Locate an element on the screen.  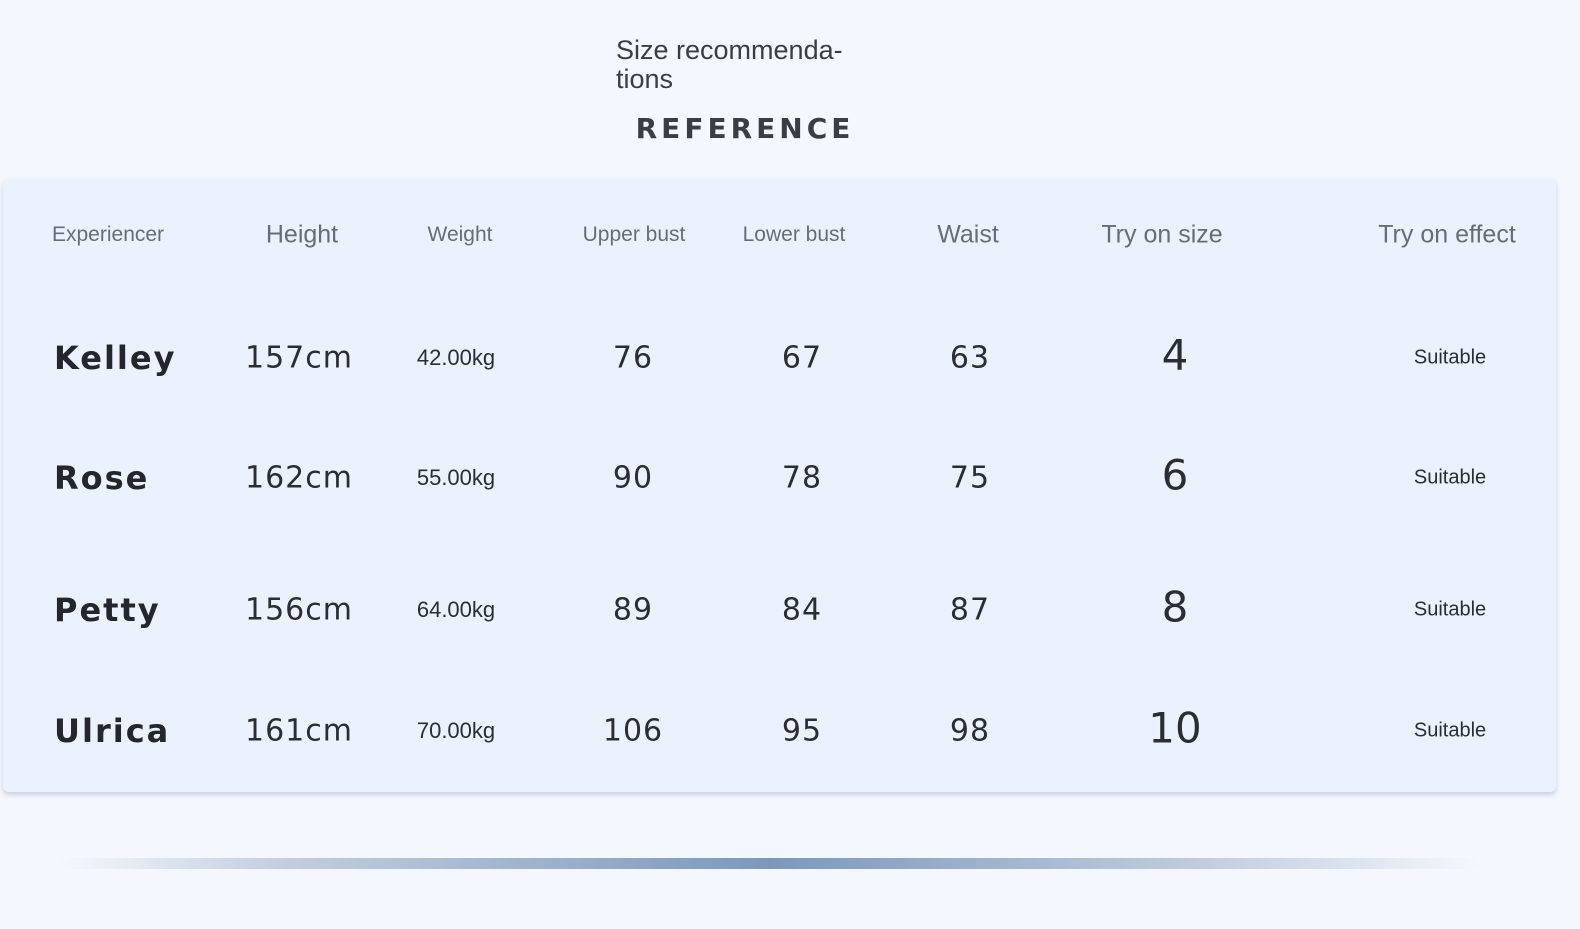
cell-weight: 42.00kg is located at coordinates (456, 357).